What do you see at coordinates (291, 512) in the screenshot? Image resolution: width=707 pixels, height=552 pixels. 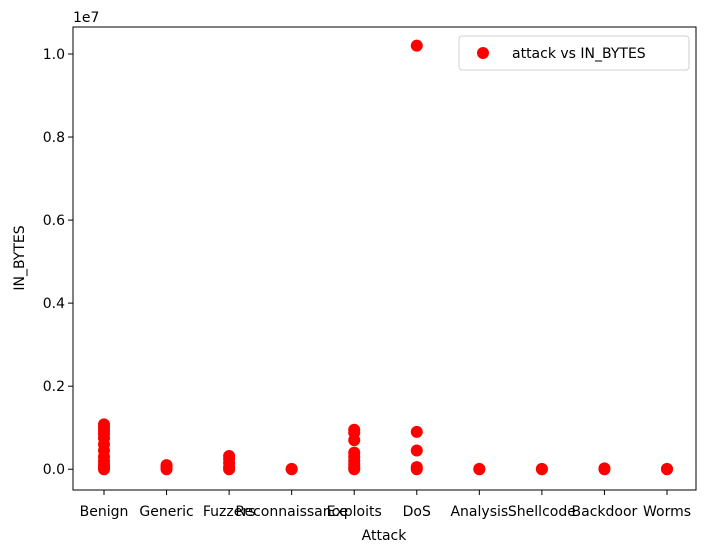 I see `x-tick-label: Reconnaissance` at bounding box center [291, 512].